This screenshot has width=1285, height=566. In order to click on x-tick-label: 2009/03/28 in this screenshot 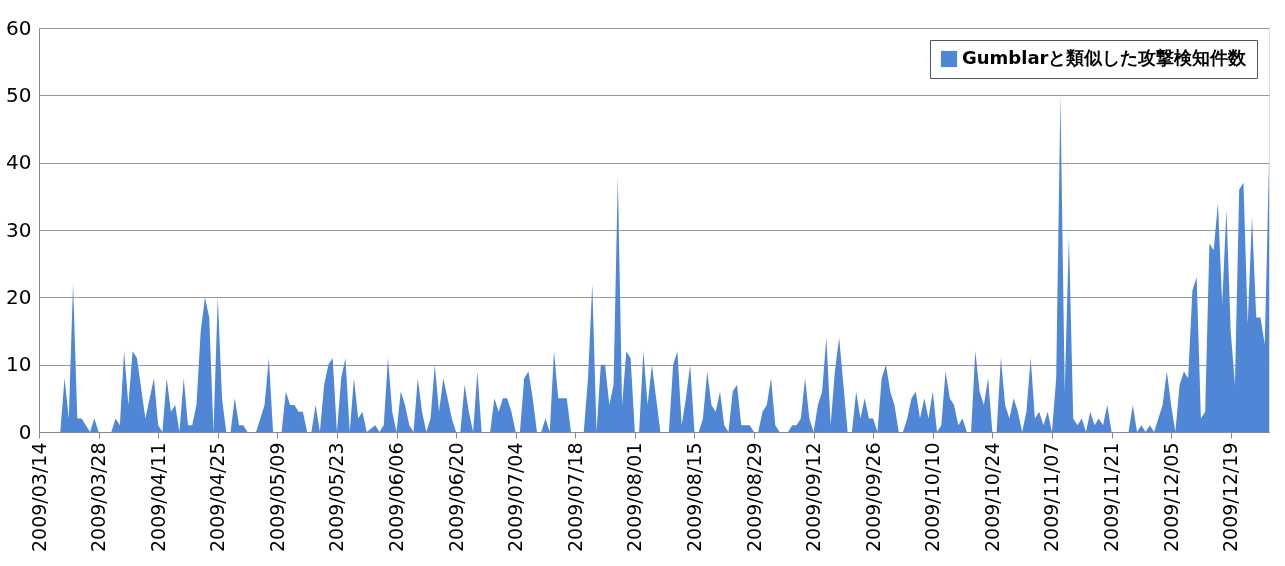, I will do `click(98, 497)`.